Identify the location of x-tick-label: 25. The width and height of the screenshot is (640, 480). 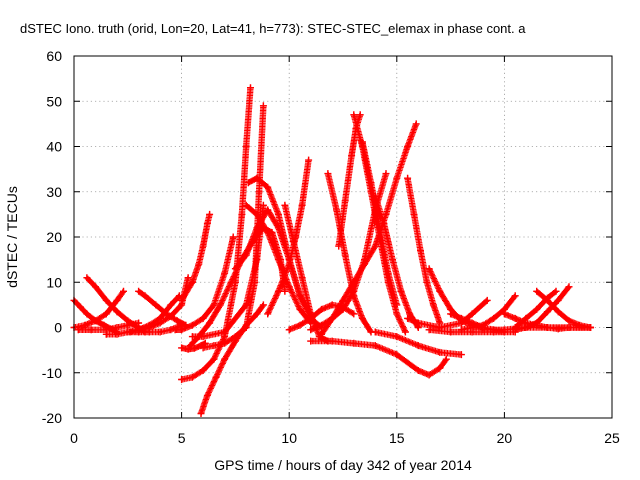
(612, 438).